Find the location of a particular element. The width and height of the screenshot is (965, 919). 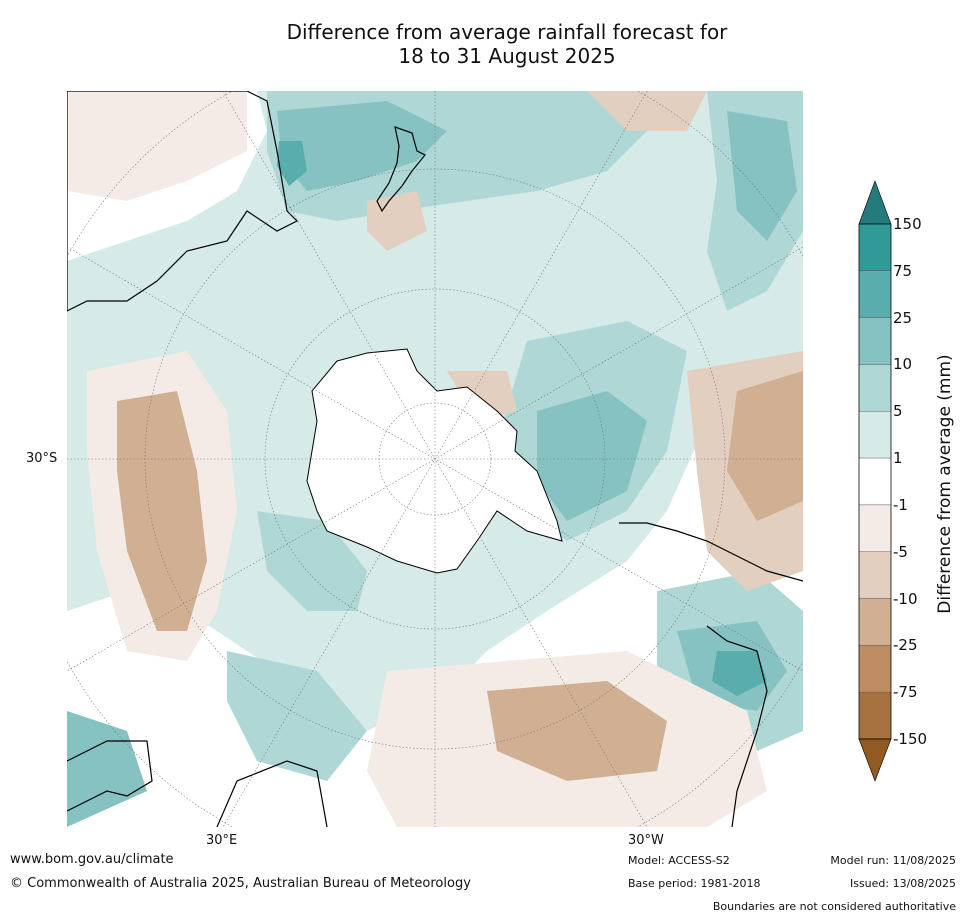

colorbar-tick-label: -150 is located at coordinates (910, 739).